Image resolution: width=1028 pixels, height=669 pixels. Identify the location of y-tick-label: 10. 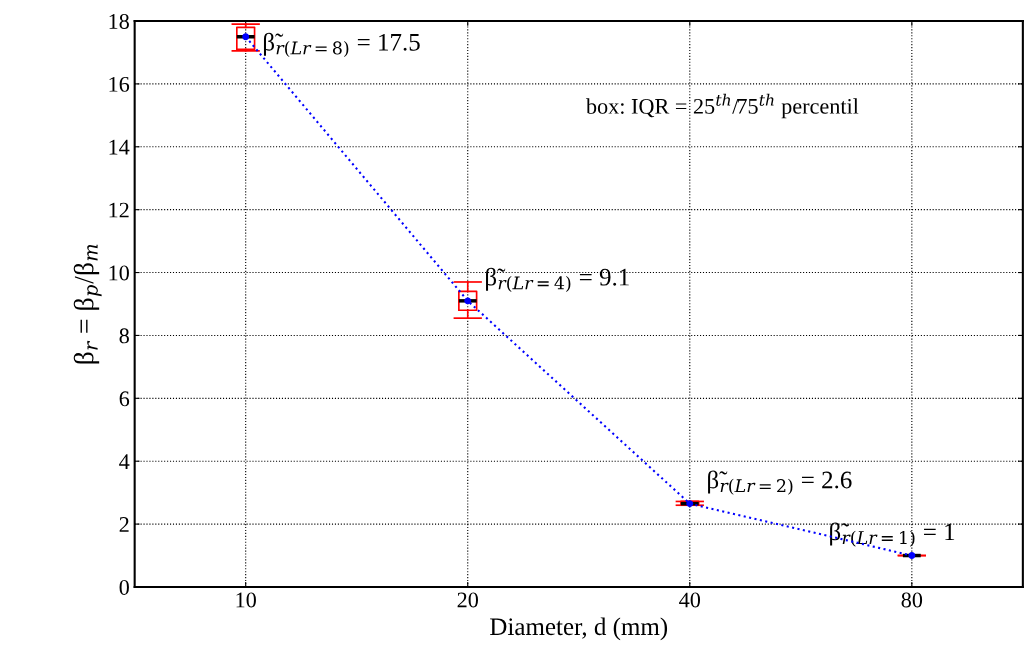
(119, 273).